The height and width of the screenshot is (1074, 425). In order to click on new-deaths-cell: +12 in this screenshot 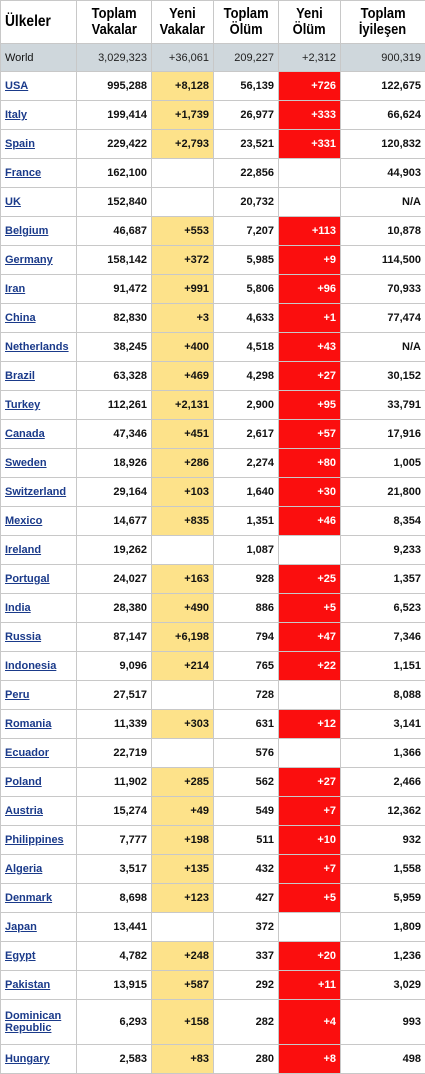, I will do `click(309, 724)`.